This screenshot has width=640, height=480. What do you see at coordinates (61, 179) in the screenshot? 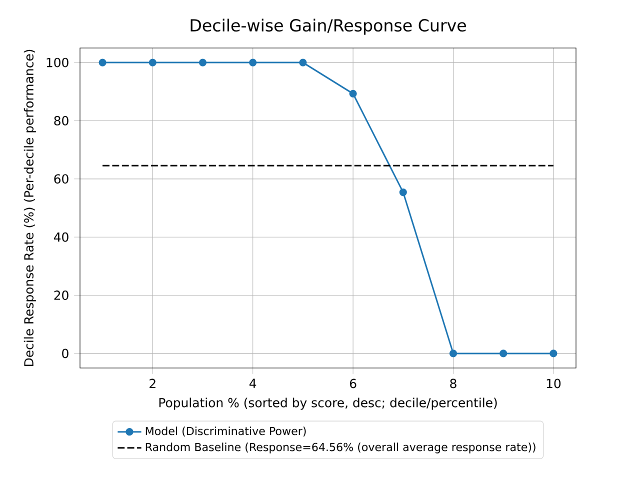
I see `y-tick-label: 60` at bounding box center [61, 179].